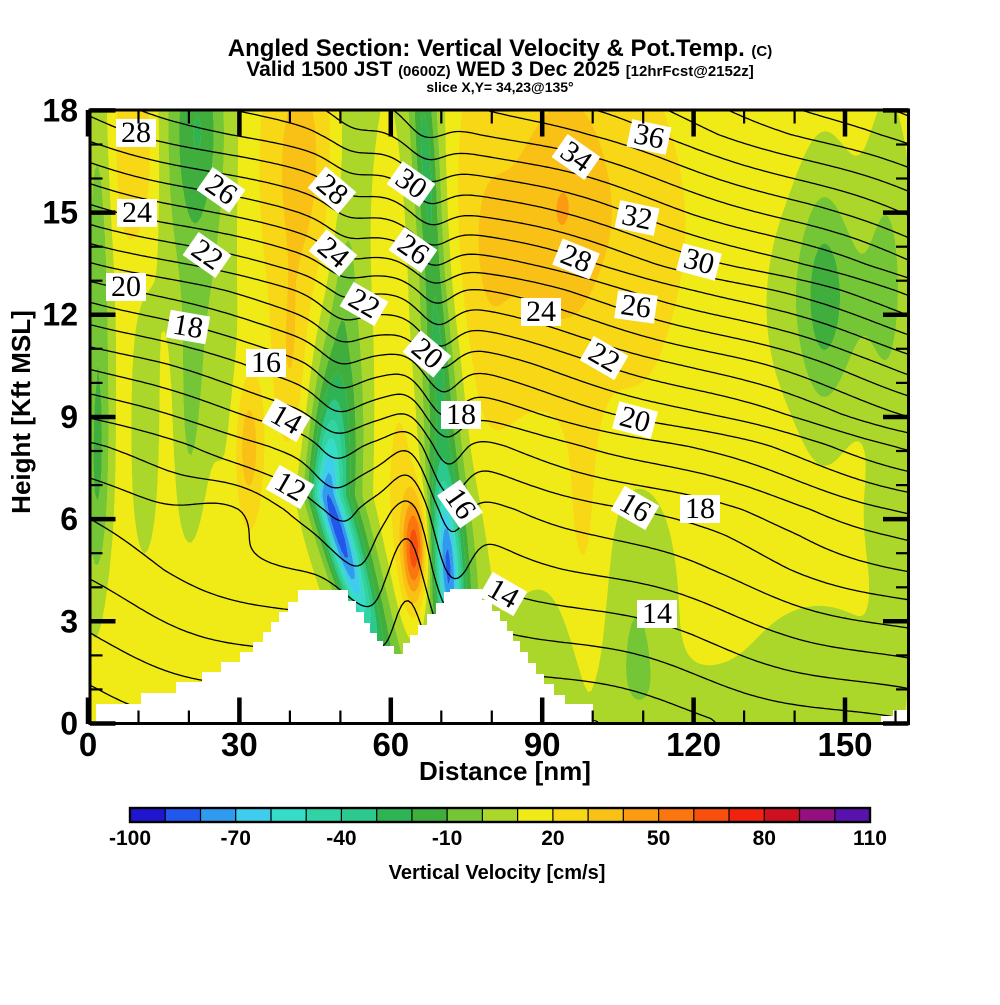  What do you see at coordinates (266, 362) in the screenshot?
I see `svg-text: 16` at bounding box center [266, 362].